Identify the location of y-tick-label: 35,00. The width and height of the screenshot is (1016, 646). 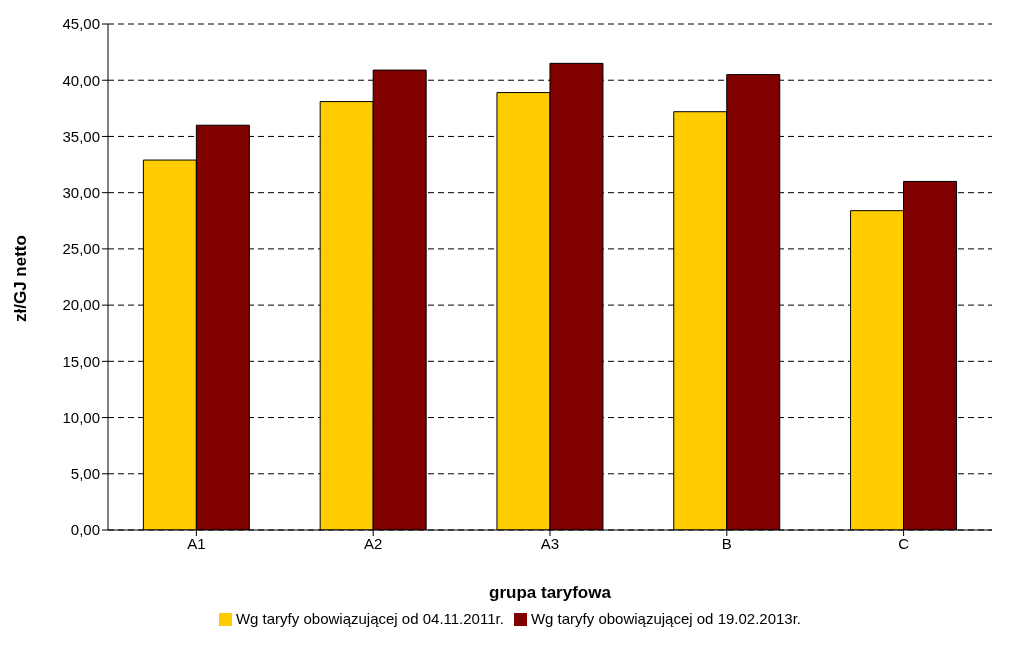
(81, 136).